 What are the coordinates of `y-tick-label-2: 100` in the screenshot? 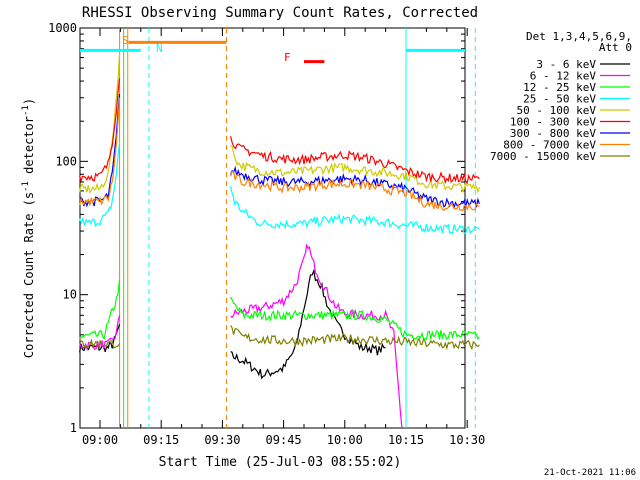 It's located at (66, 161).